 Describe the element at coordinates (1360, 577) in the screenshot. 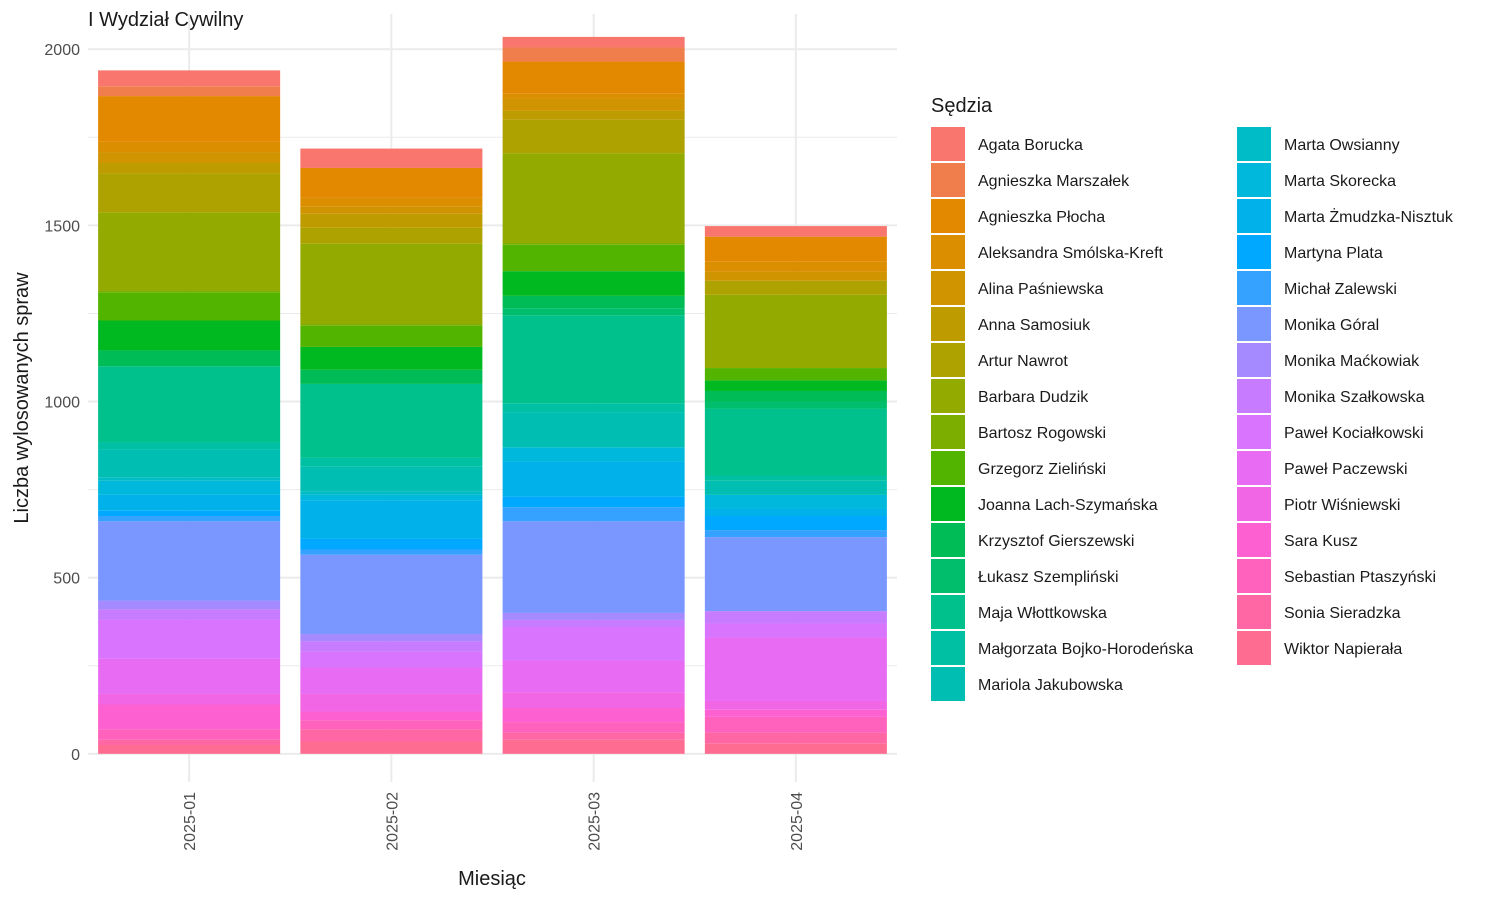

I see `legend-label: Sebastian Ptaszyński` at that location.